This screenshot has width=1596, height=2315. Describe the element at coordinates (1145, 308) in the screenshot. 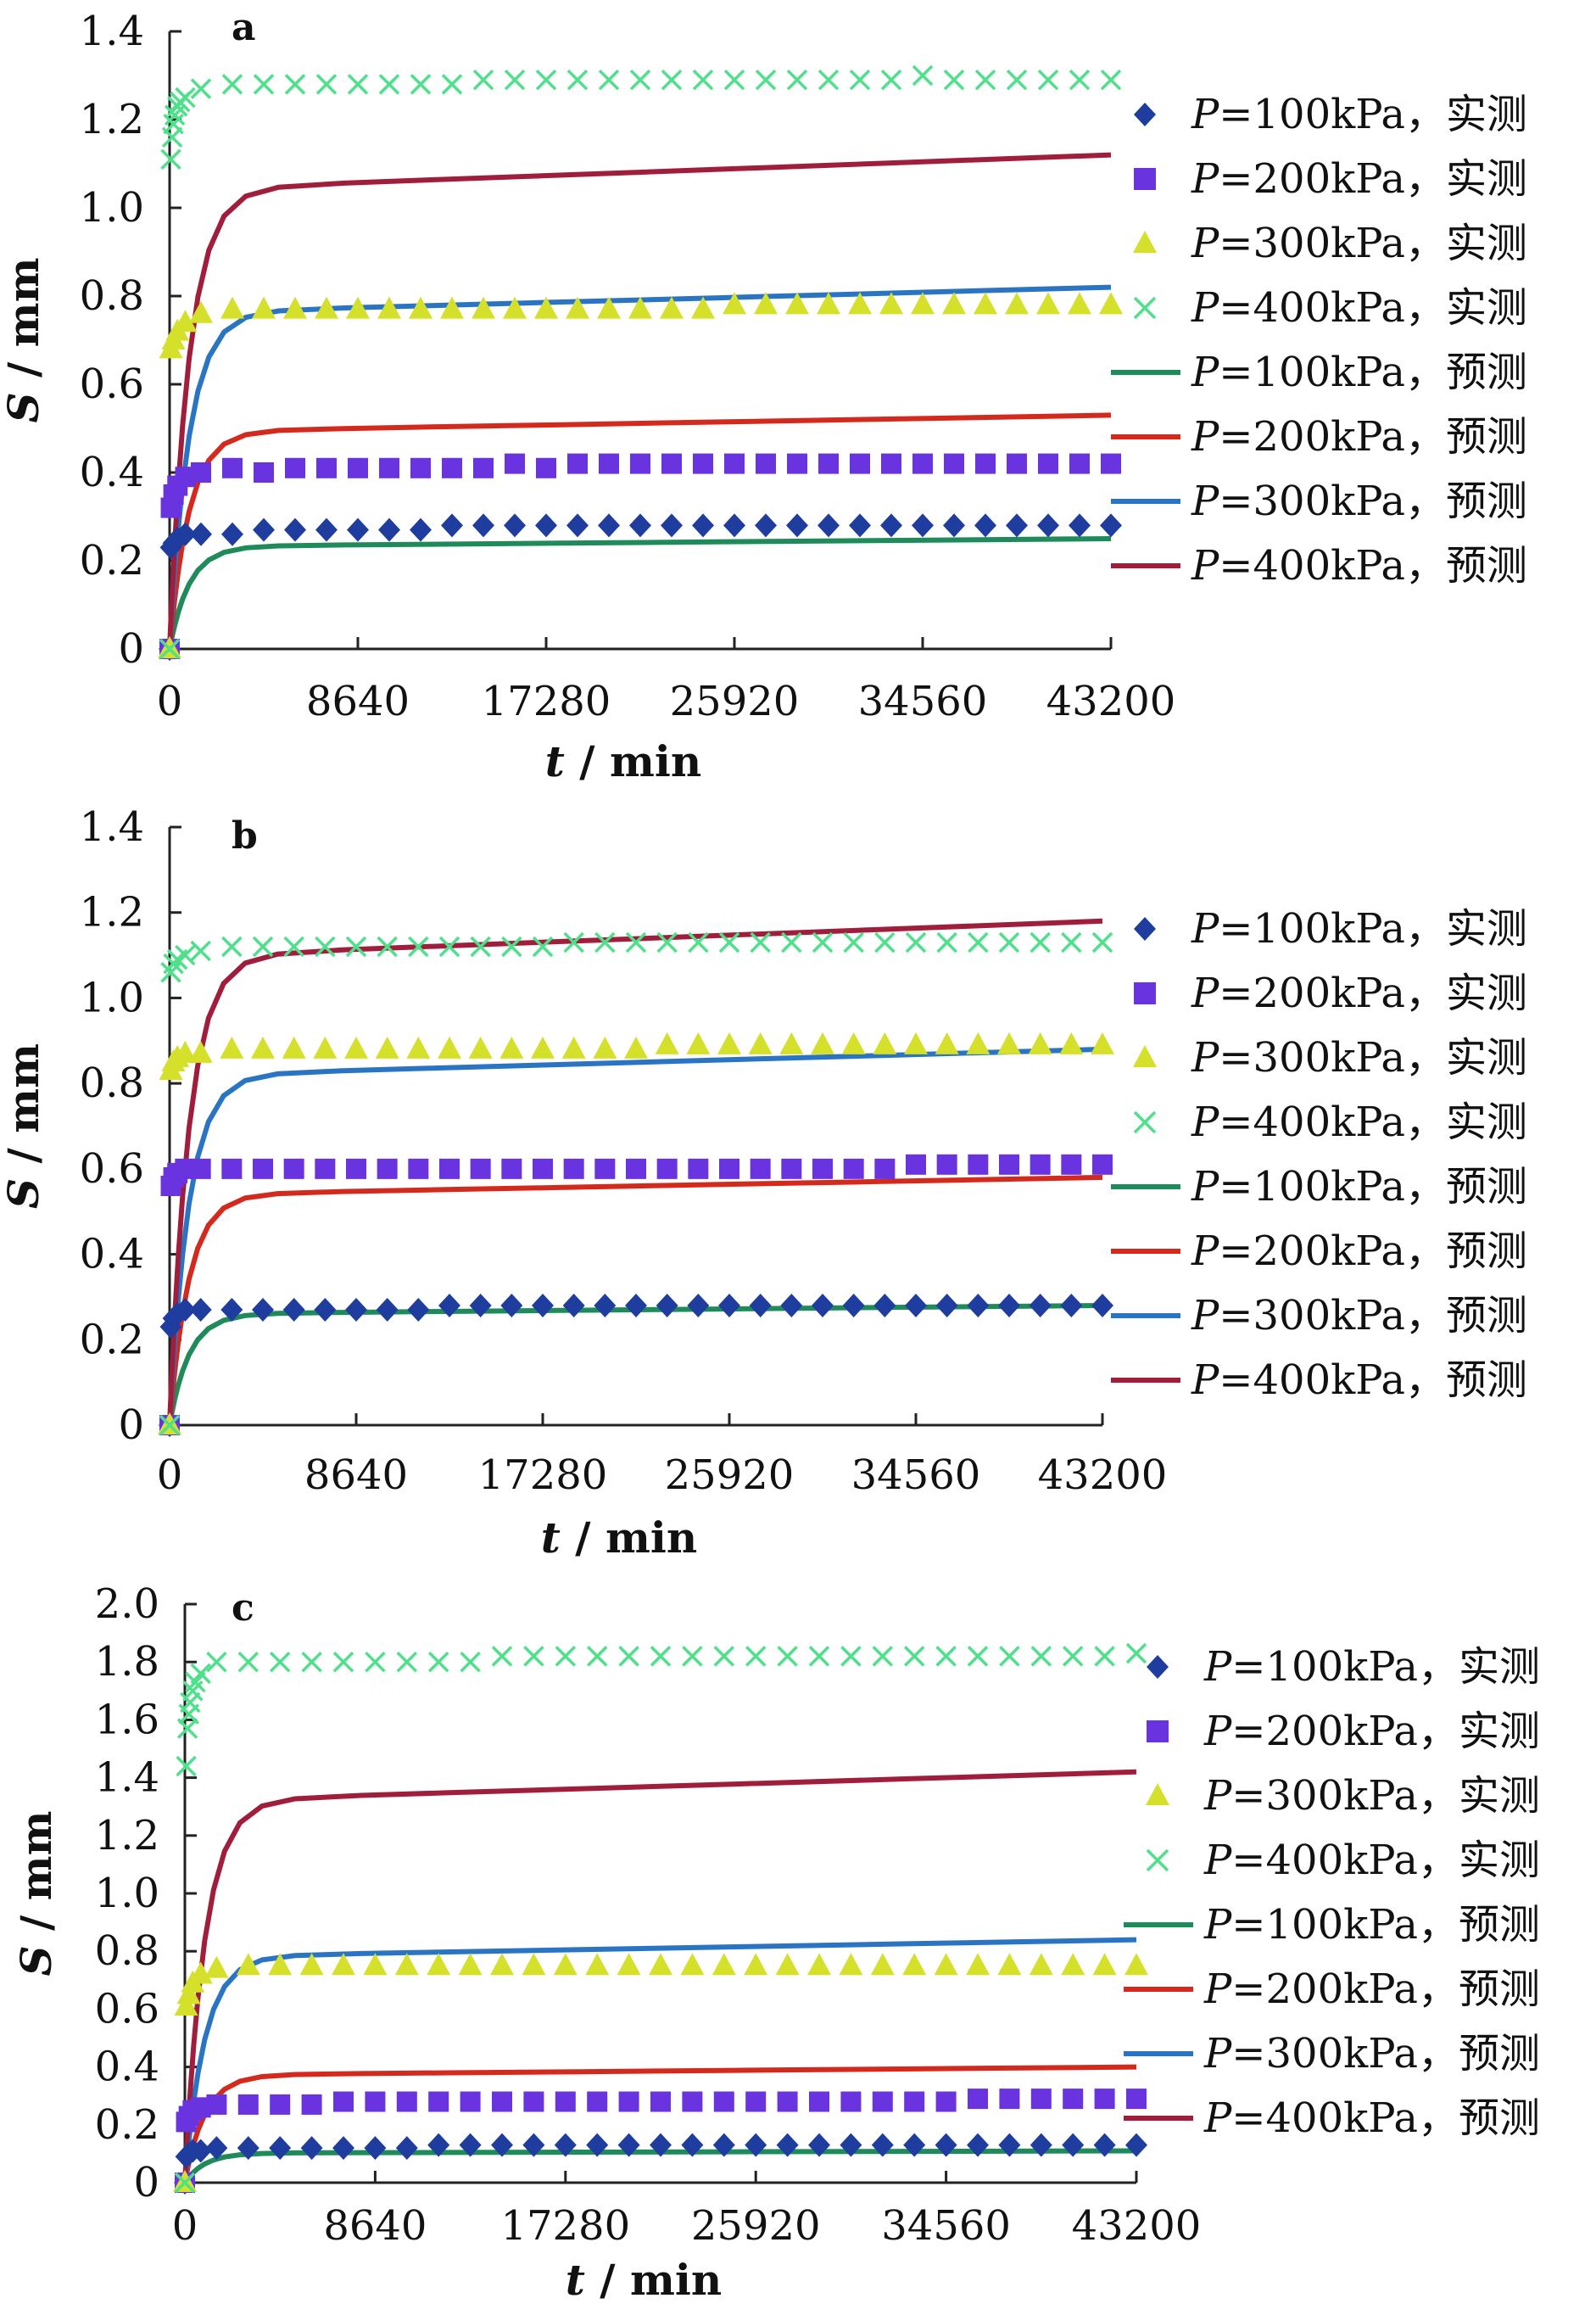

I see `legend-x-swatch` at that location.